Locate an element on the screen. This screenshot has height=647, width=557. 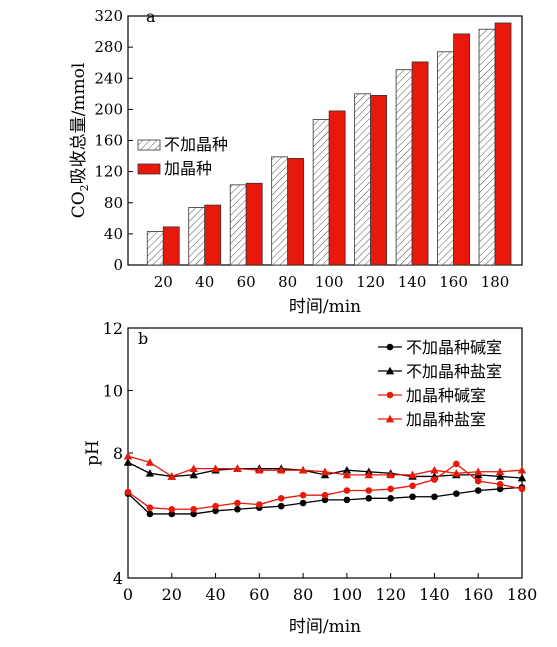
legend-label-a: 不加晶种 is located at coordinates (196, 144).